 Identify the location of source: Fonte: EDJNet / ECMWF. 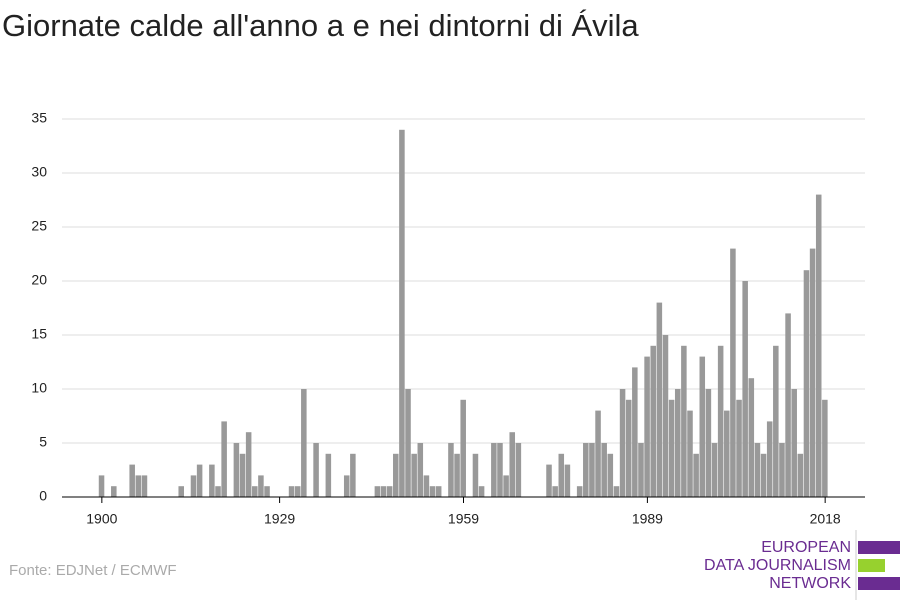
(93, 570).